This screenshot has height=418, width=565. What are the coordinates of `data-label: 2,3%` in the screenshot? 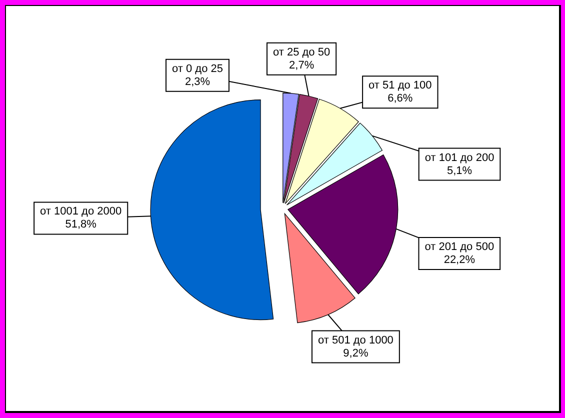 It's located at (197, 82).